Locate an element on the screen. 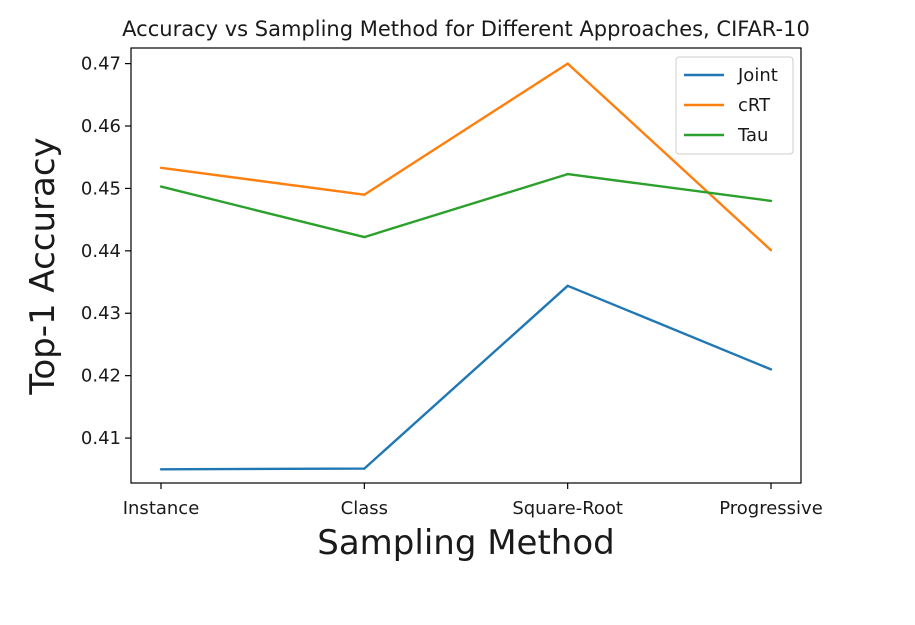 The image size is (915, 625). y-tick-label: 0.45 is located at coordinates (101, 188).